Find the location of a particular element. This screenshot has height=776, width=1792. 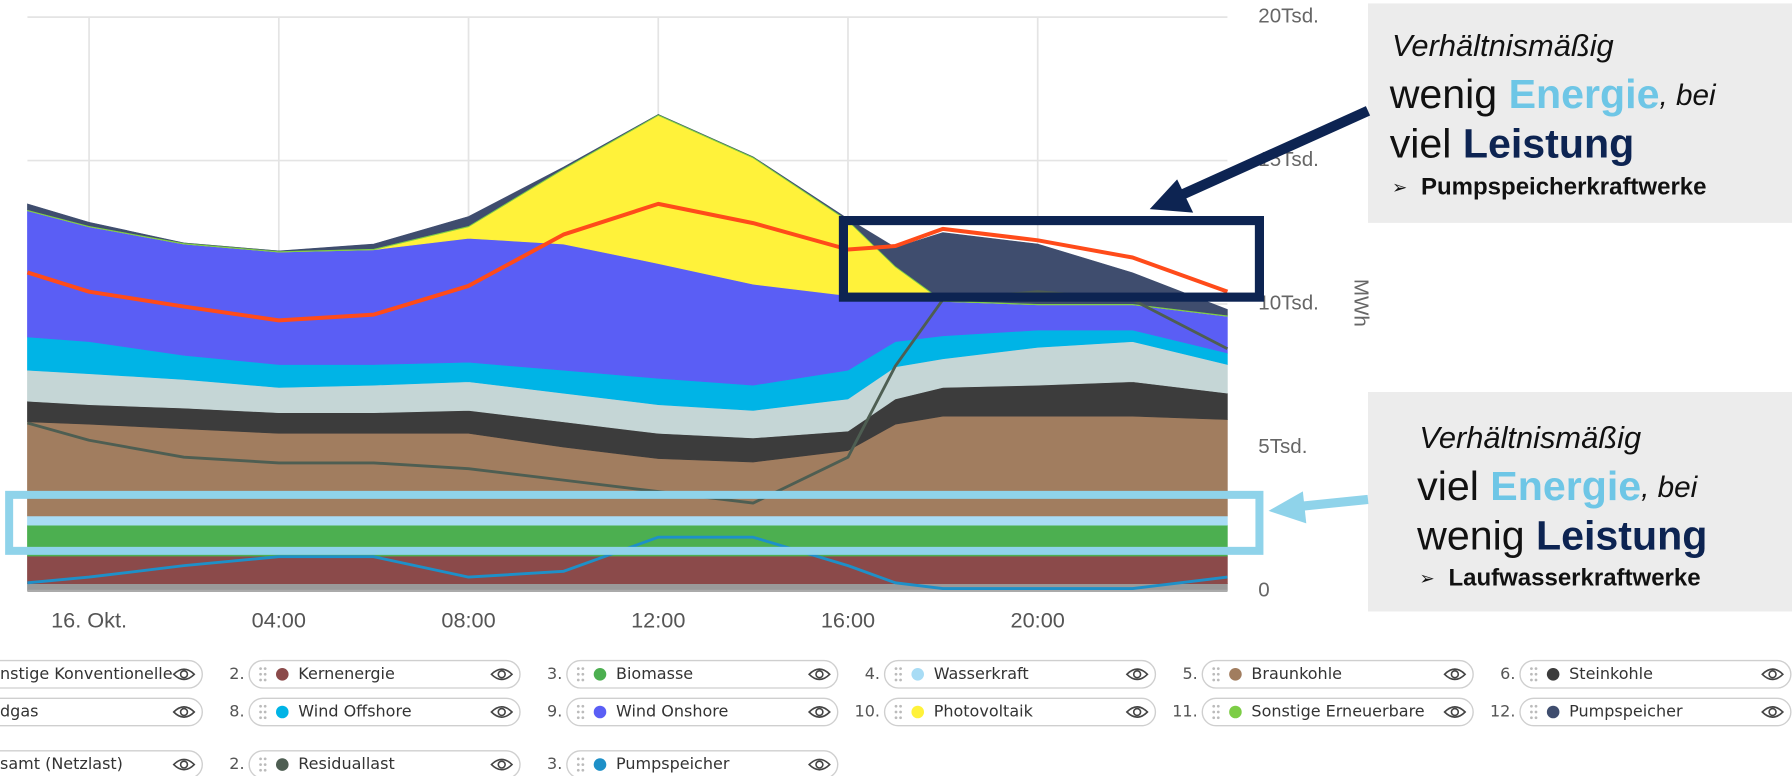

y-tick-label: 0 is located at coordinates (1263, 589).